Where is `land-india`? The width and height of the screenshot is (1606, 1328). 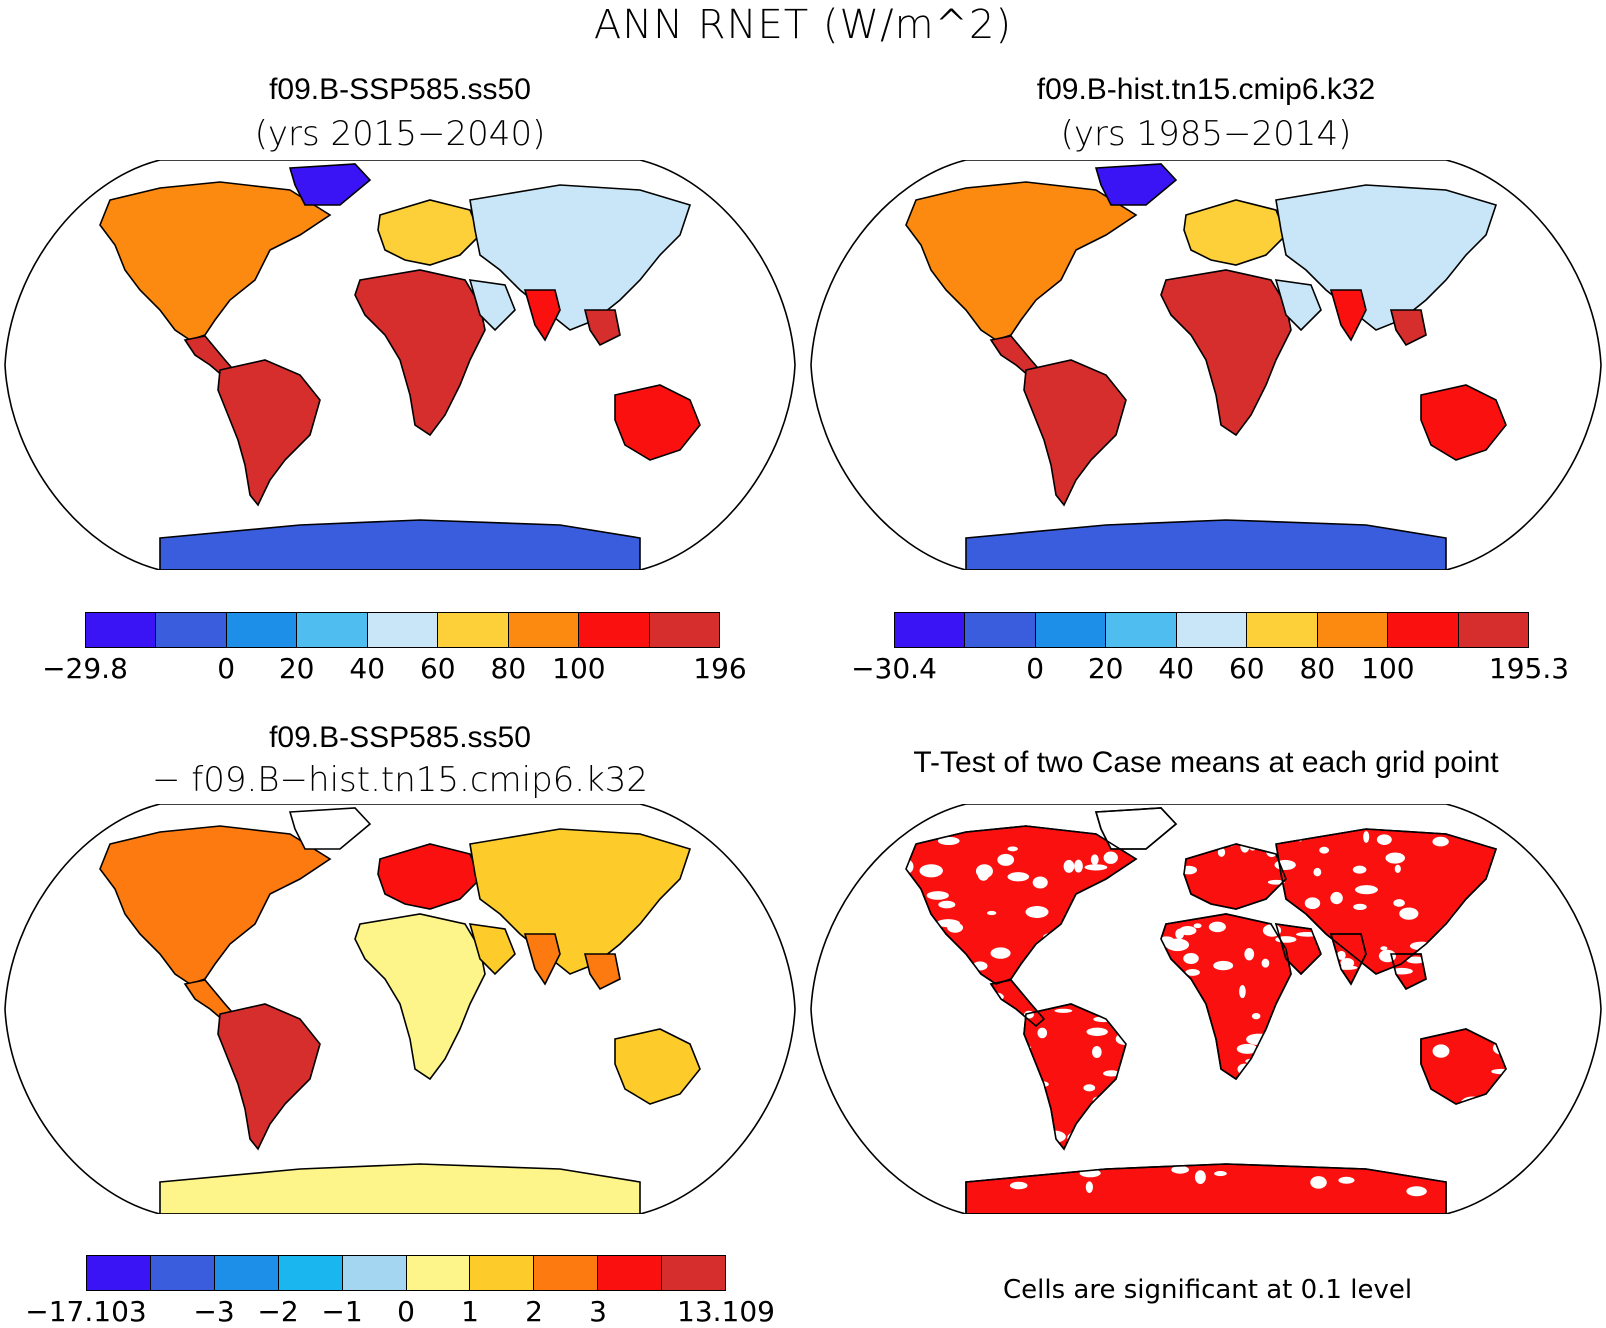 land-india is located at coordinates (542, 315).